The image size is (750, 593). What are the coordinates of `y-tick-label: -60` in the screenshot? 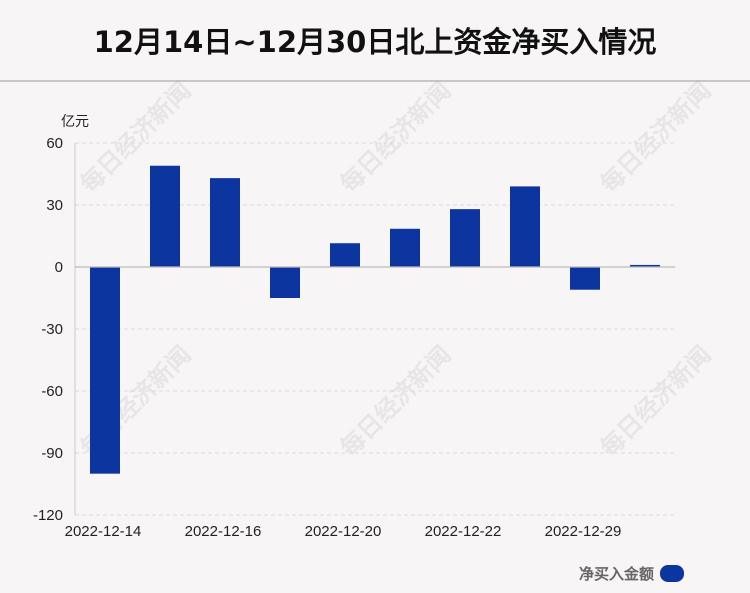 It's located at (52, 391).